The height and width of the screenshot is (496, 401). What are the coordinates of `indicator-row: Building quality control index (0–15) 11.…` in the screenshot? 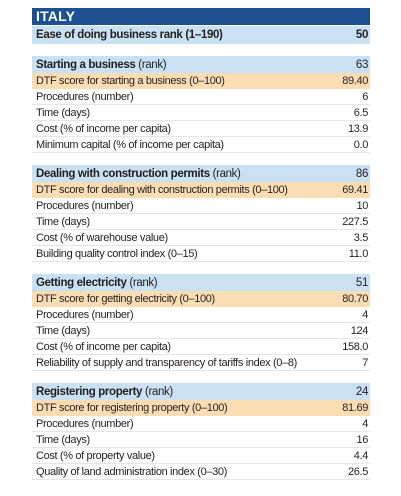 It's located at (201, 254).